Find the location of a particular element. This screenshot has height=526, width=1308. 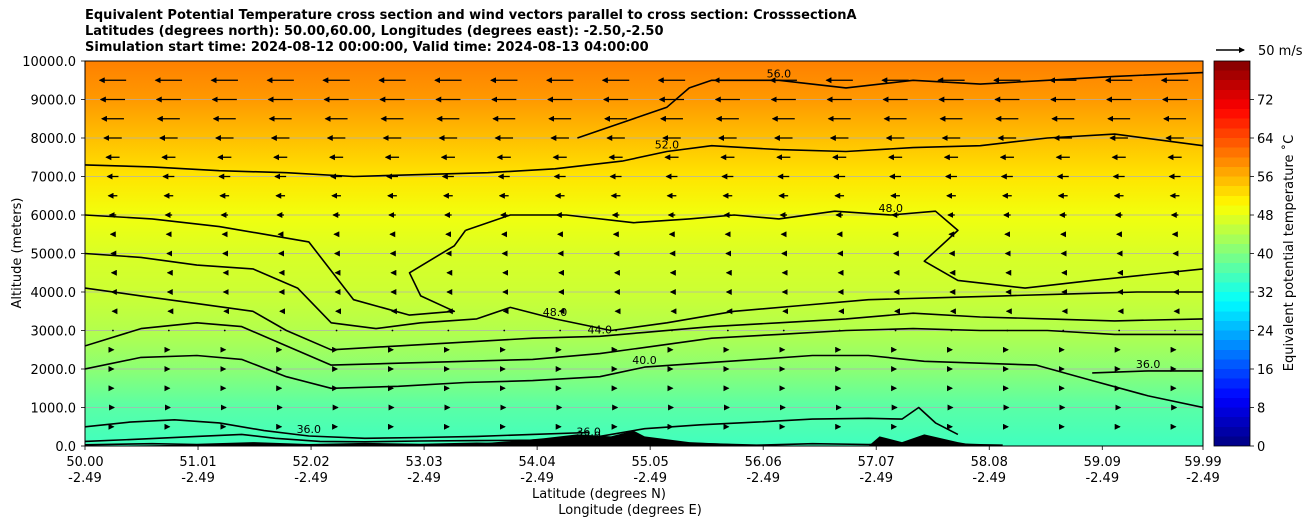

quiver-key: 50 m/s is located at coordinates (1259, 51).